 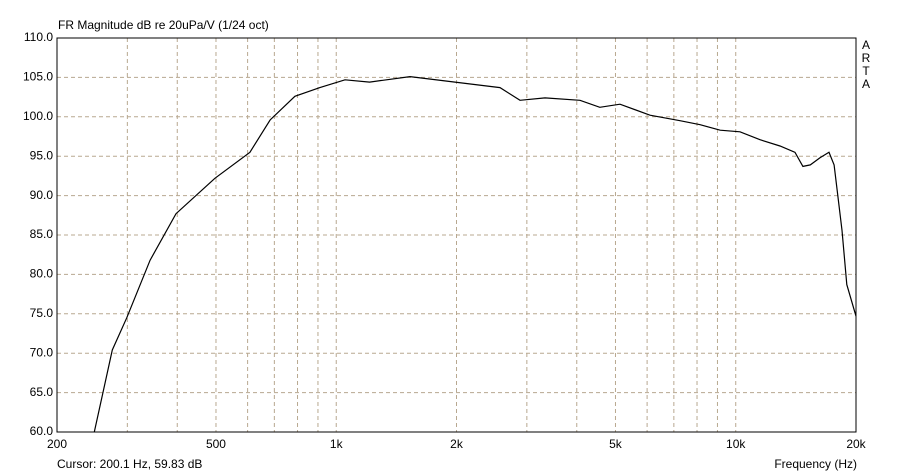 What do you see at coordinates (38, 37) in the screenshot?
I see `y-tick-label: 110.0` at bounding box center [38, 37].